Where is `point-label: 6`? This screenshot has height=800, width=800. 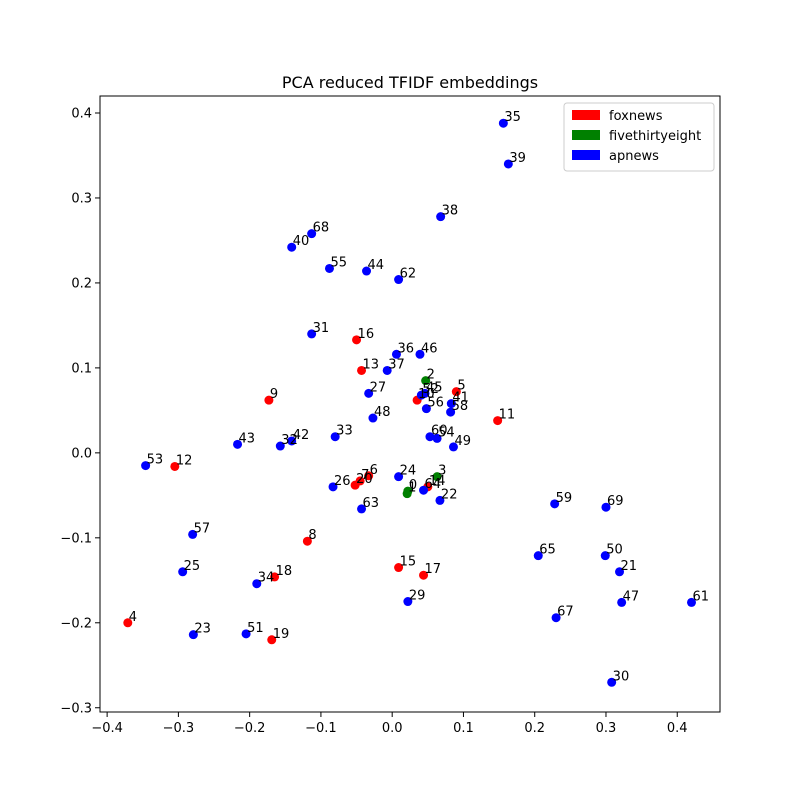
point-label: 6 is located at coordinates (374, 470).